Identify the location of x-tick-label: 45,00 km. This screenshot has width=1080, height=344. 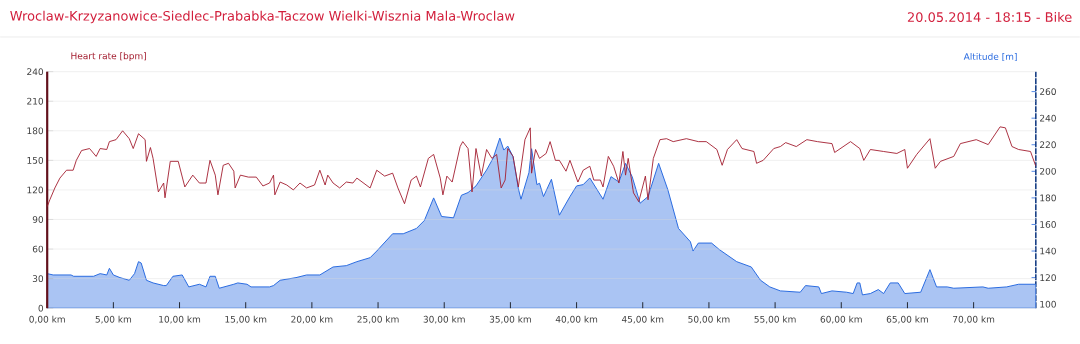
(642, 319).